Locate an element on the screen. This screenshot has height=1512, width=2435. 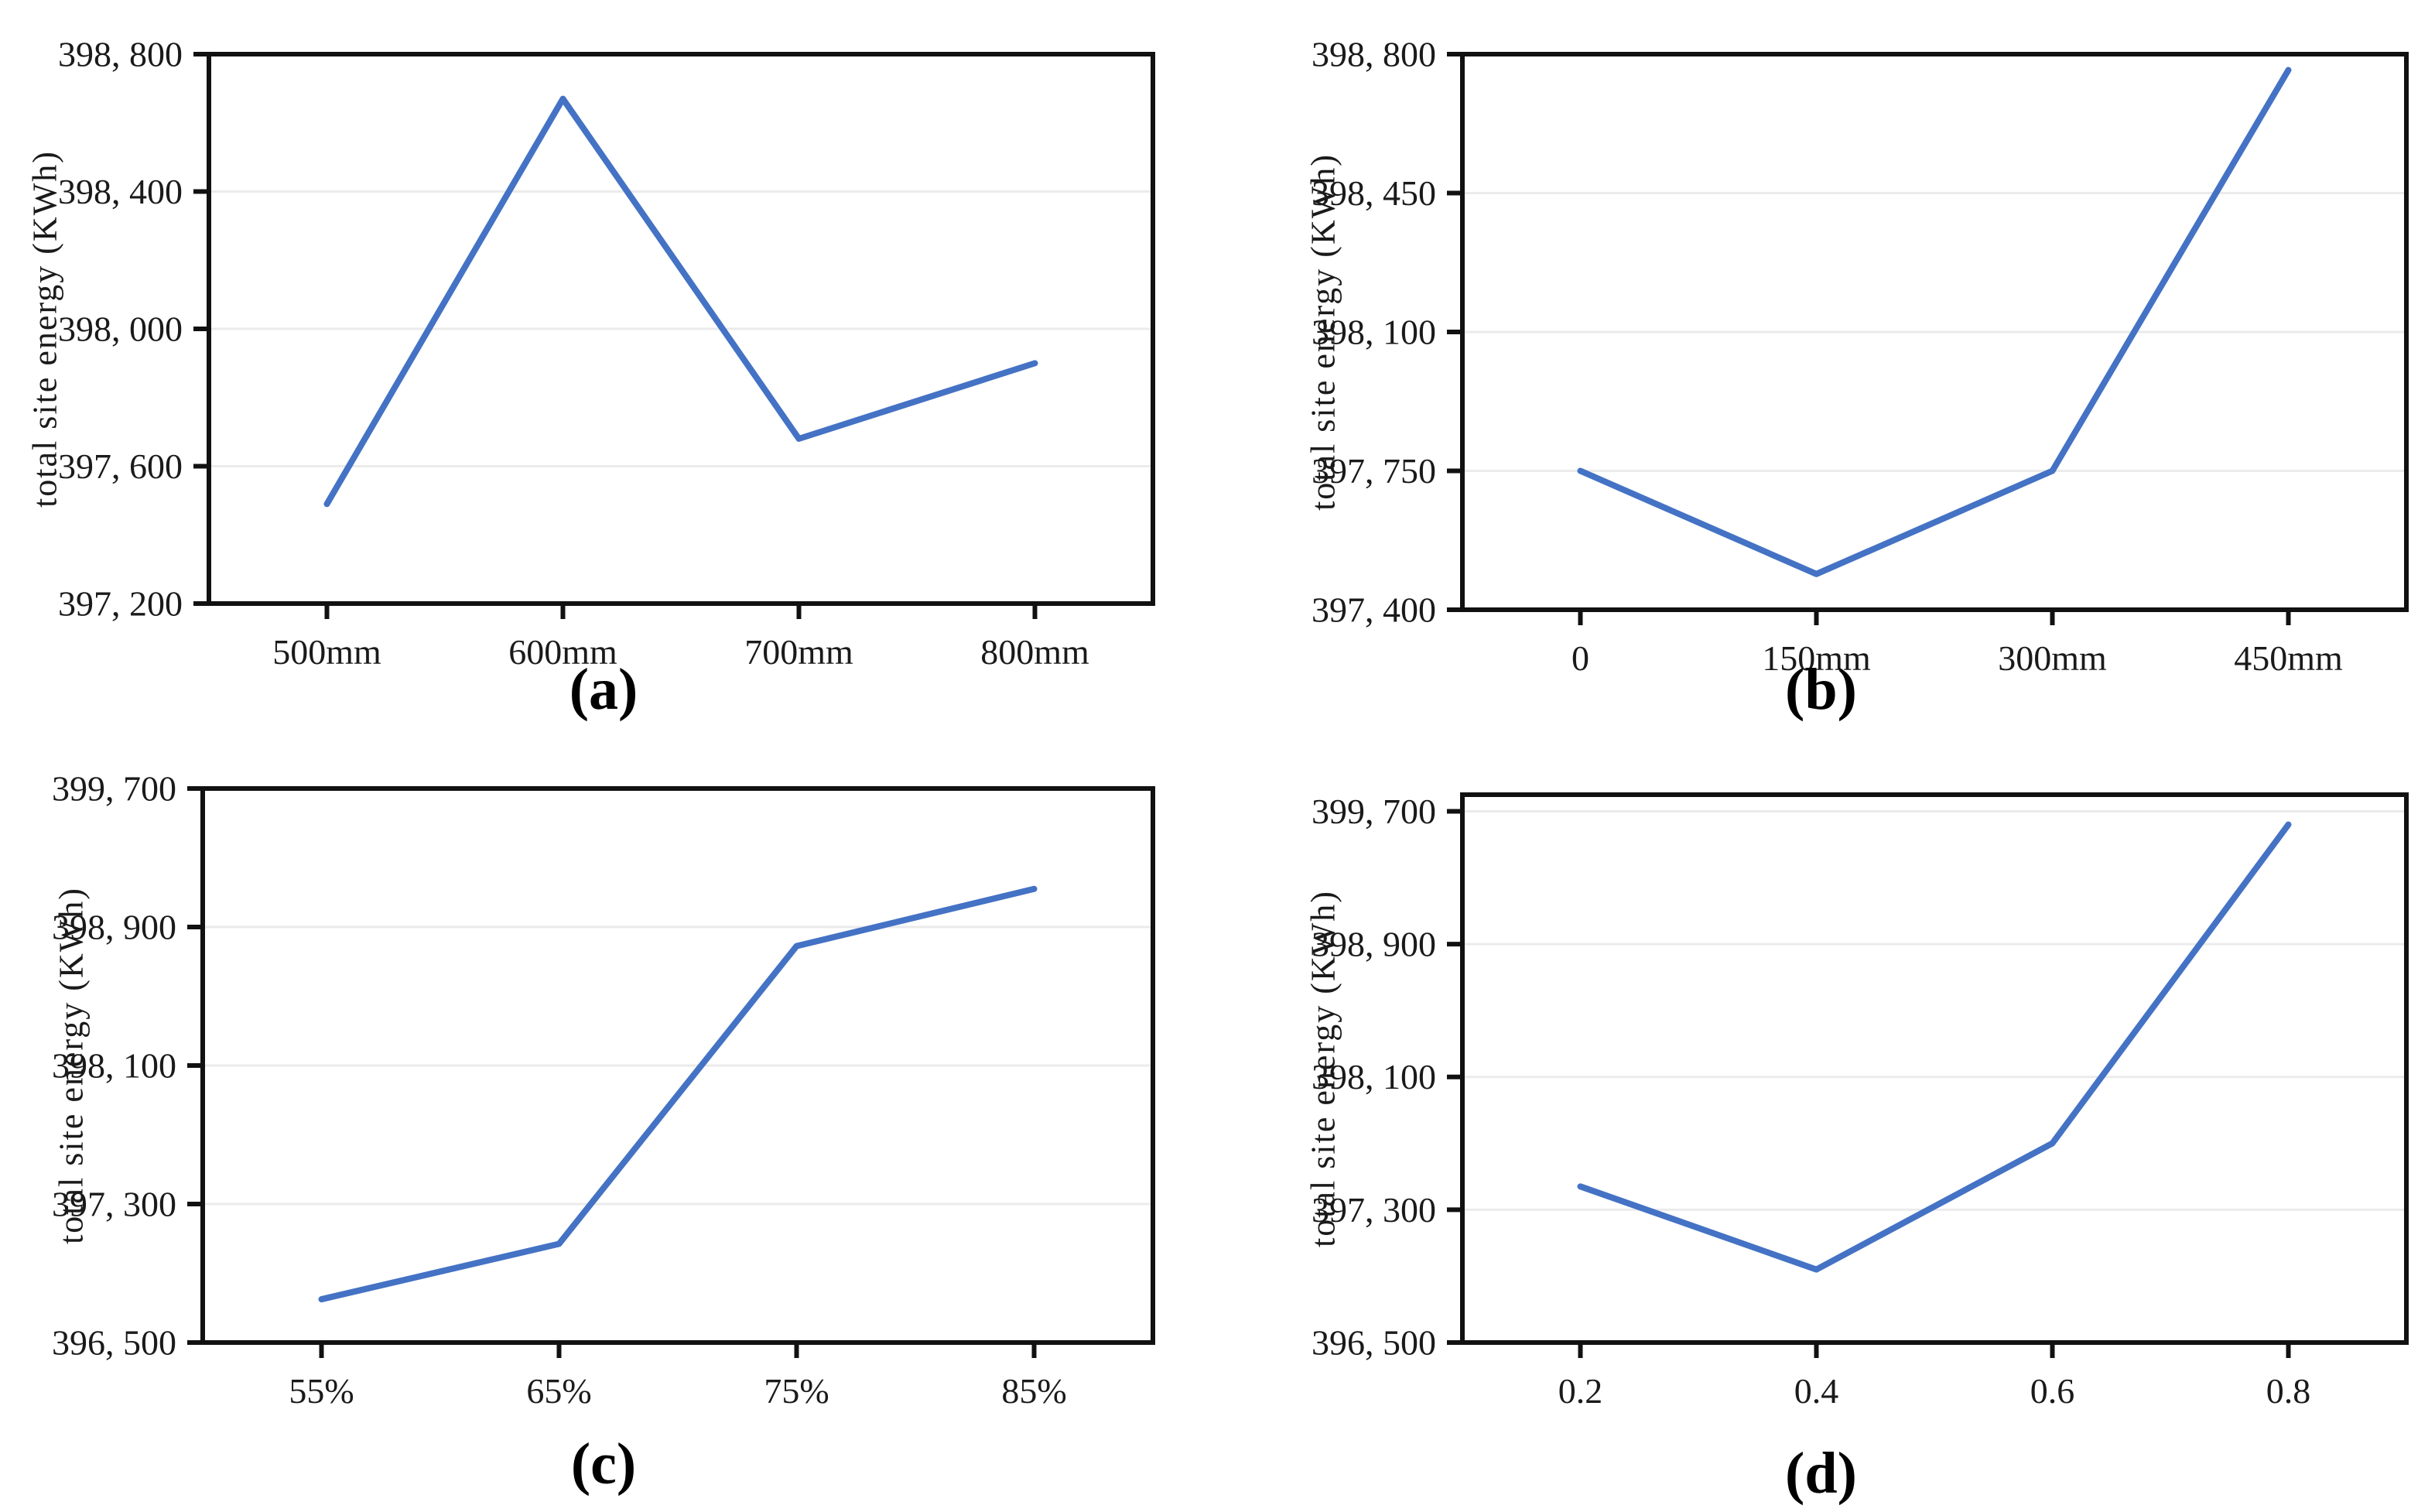
plot-border is located at coordinates (1934, 1069).